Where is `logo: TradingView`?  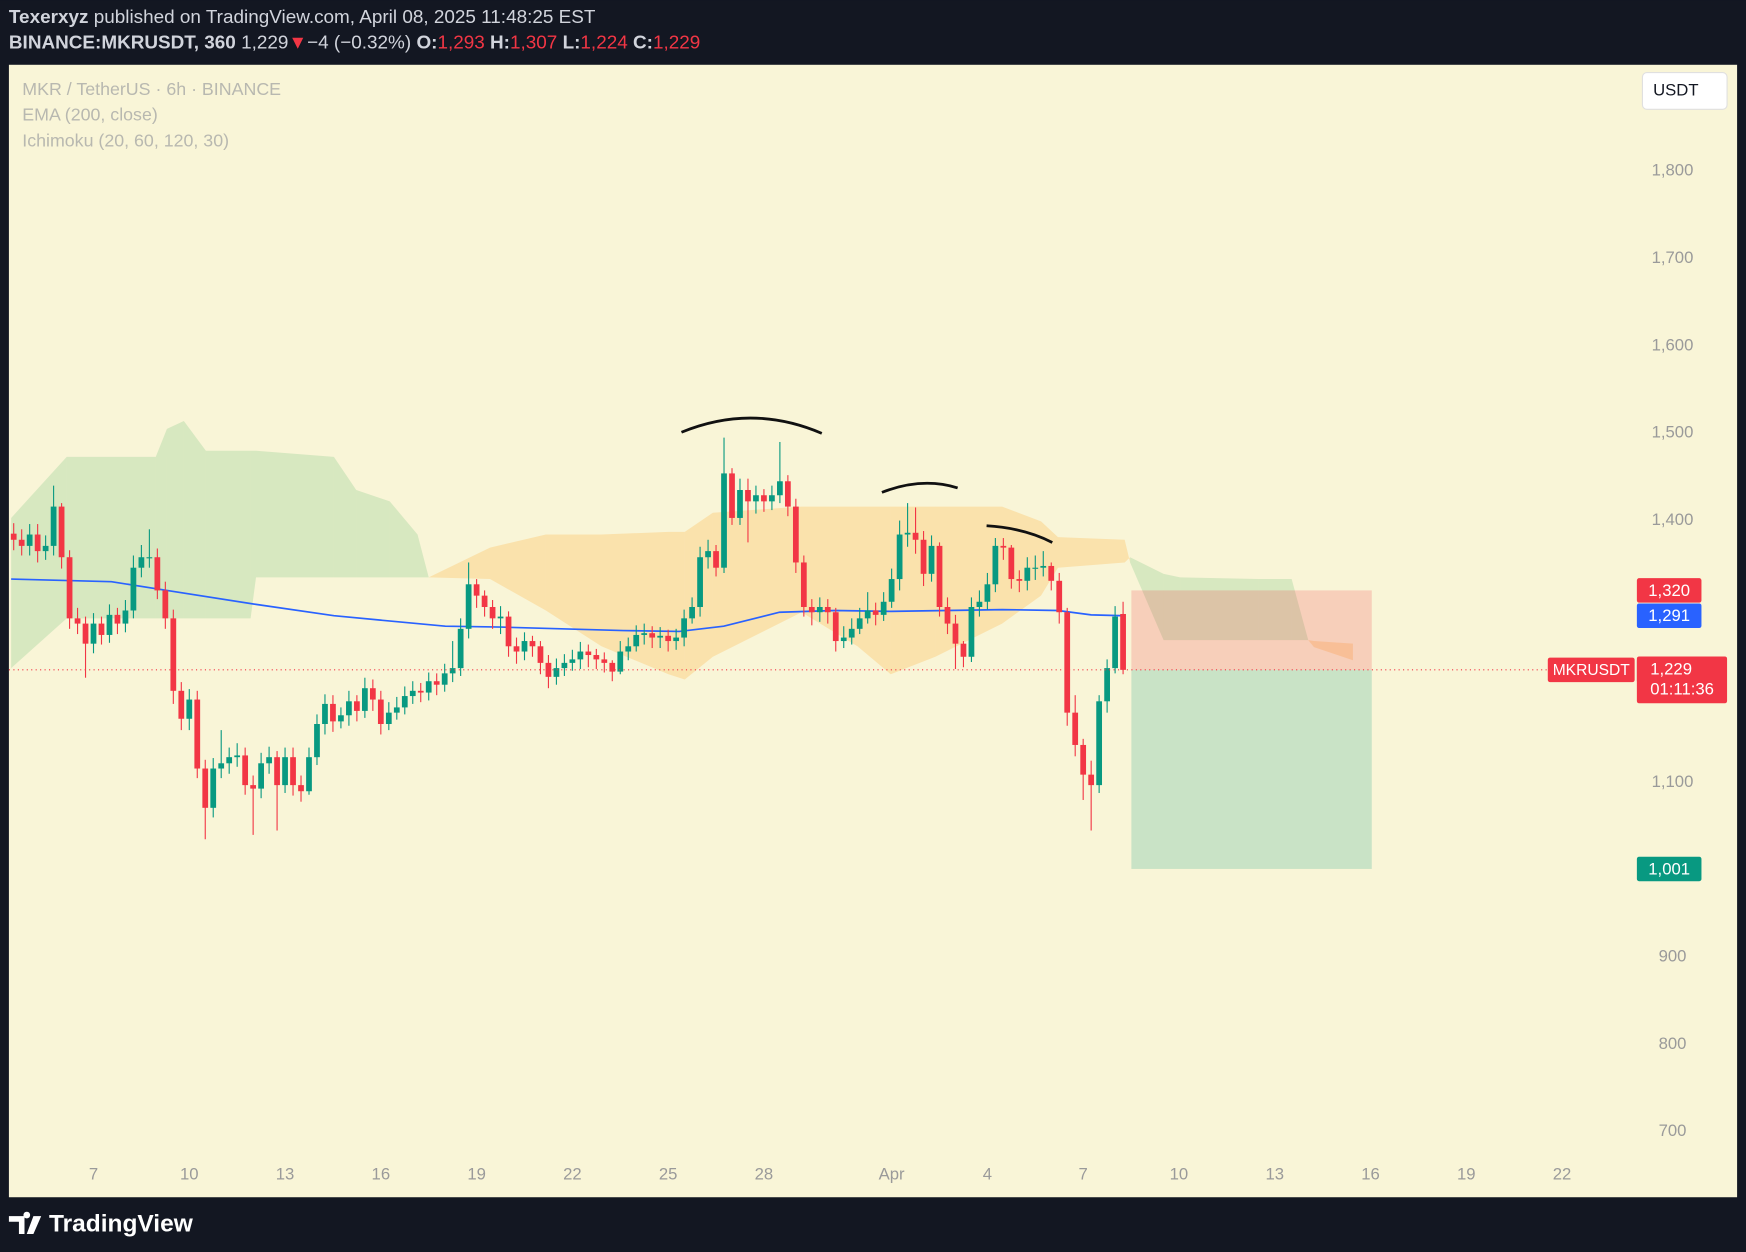 logo: TradingView is located at coordinates (101, 1224).